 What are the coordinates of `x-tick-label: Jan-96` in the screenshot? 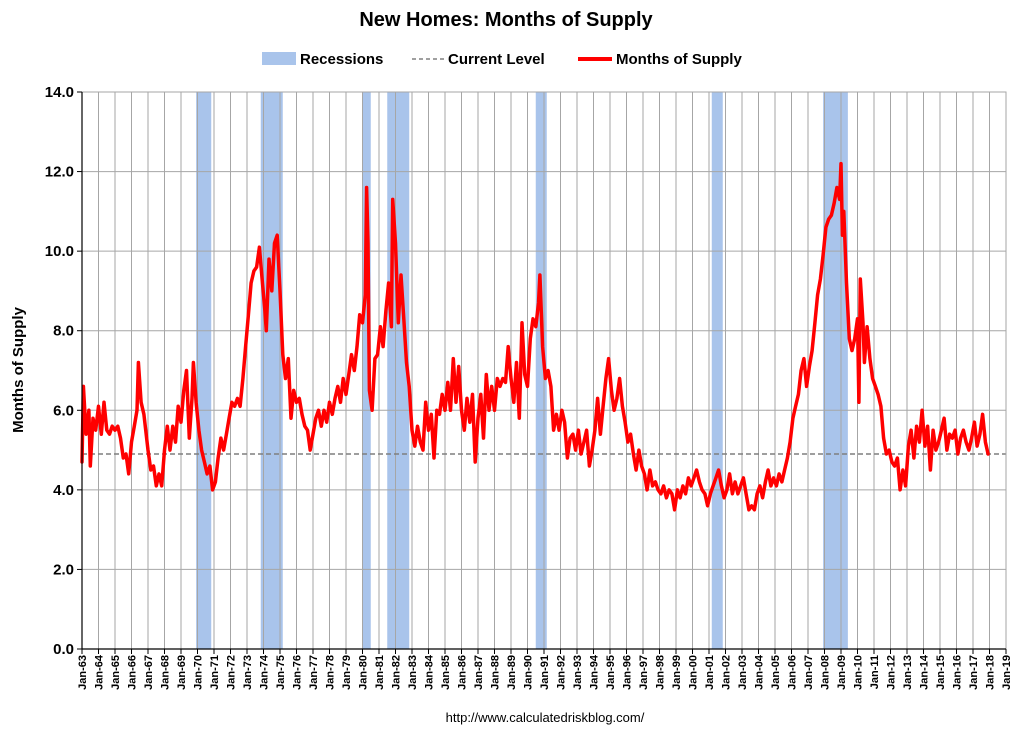 It's located at (628, 672).